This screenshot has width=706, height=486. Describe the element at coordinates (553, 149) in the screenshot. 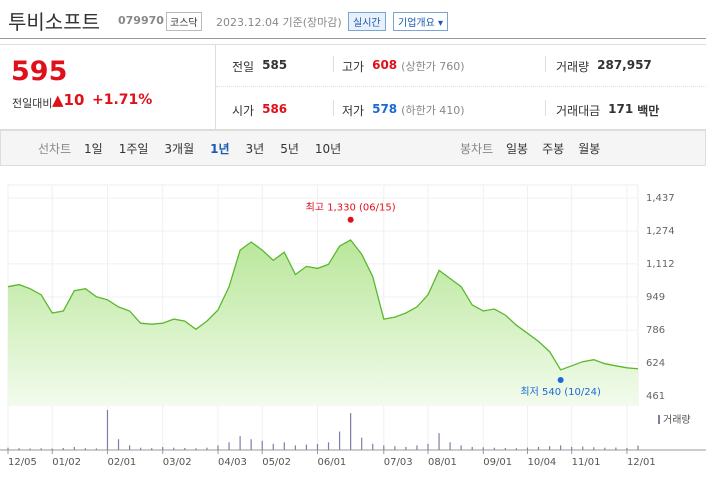

I see `candle-tab: 주봉` at that location.